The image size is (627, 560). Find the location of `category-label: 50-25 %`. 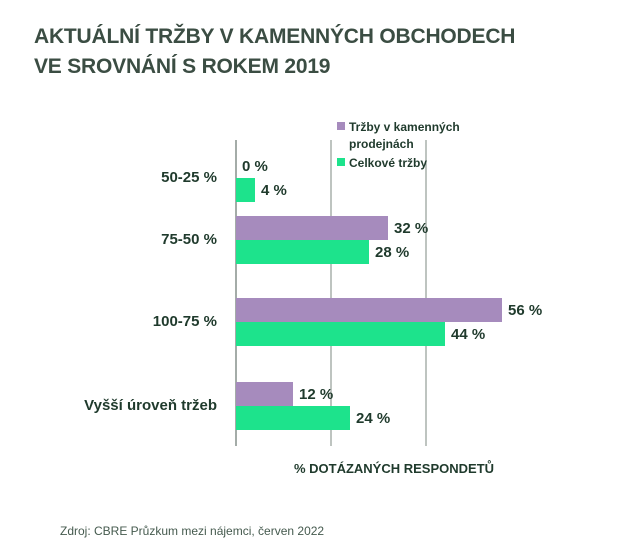

category-label: 50-25 % is located at coordinates (189, 177).